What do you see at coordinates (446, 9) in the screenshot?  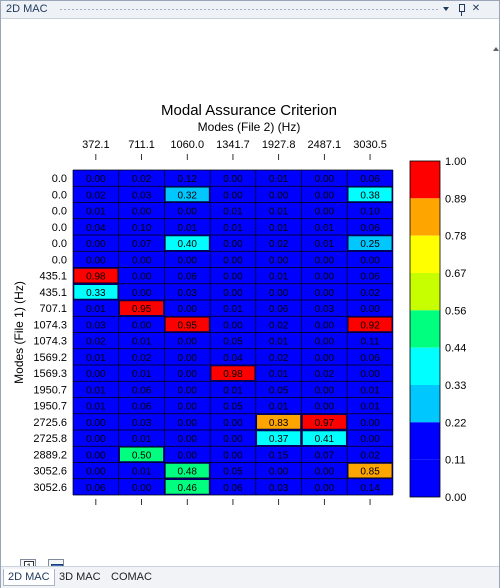 I see `dropdown-icon` at bounding box center [446, 9].